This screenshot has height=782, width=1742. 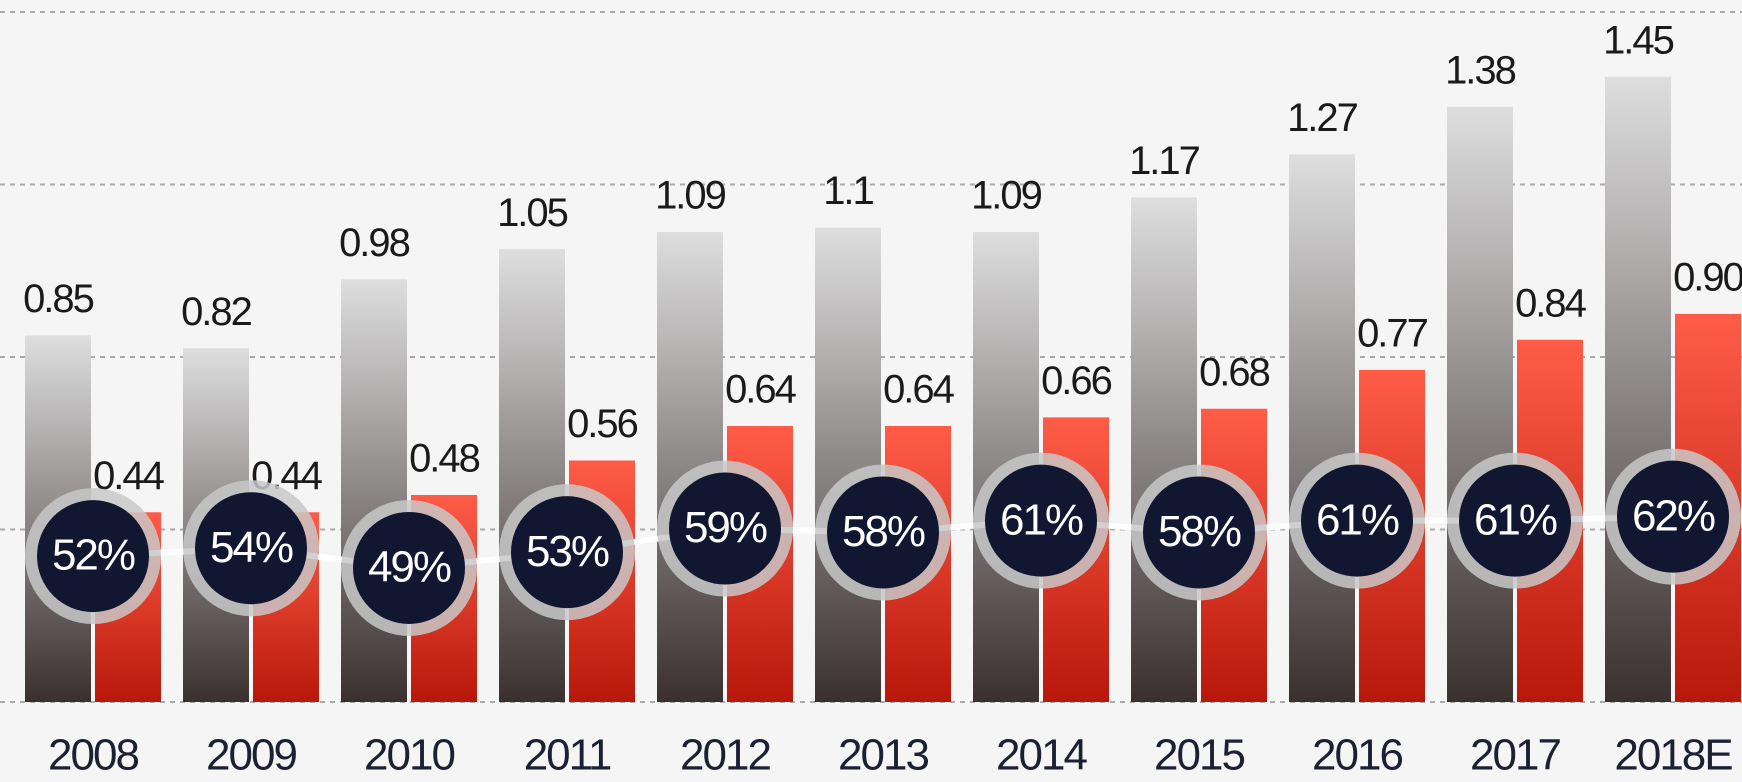 I want to click on point-label: 53%, so click(x=567, y=551).